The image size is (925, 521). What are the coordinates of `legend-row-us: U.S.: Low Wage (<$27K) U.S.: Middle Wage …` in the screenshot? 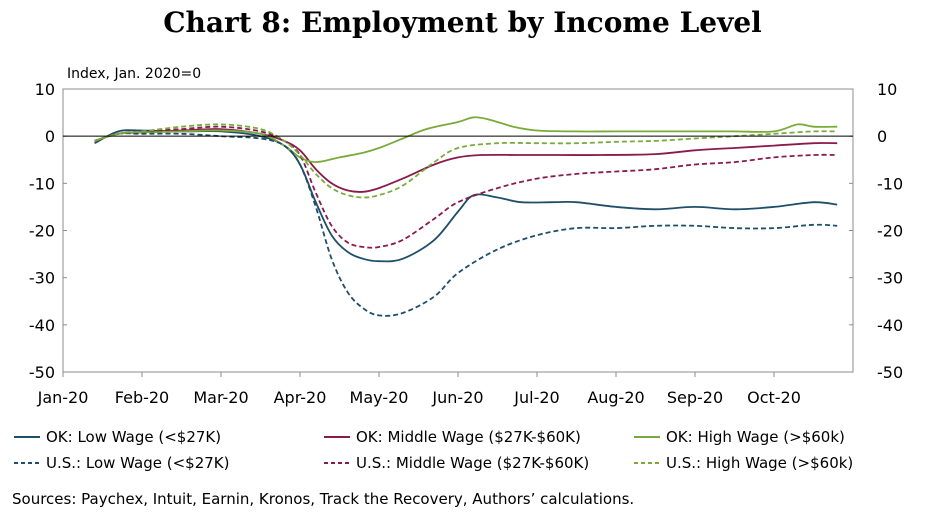 It's located at (464, 467).